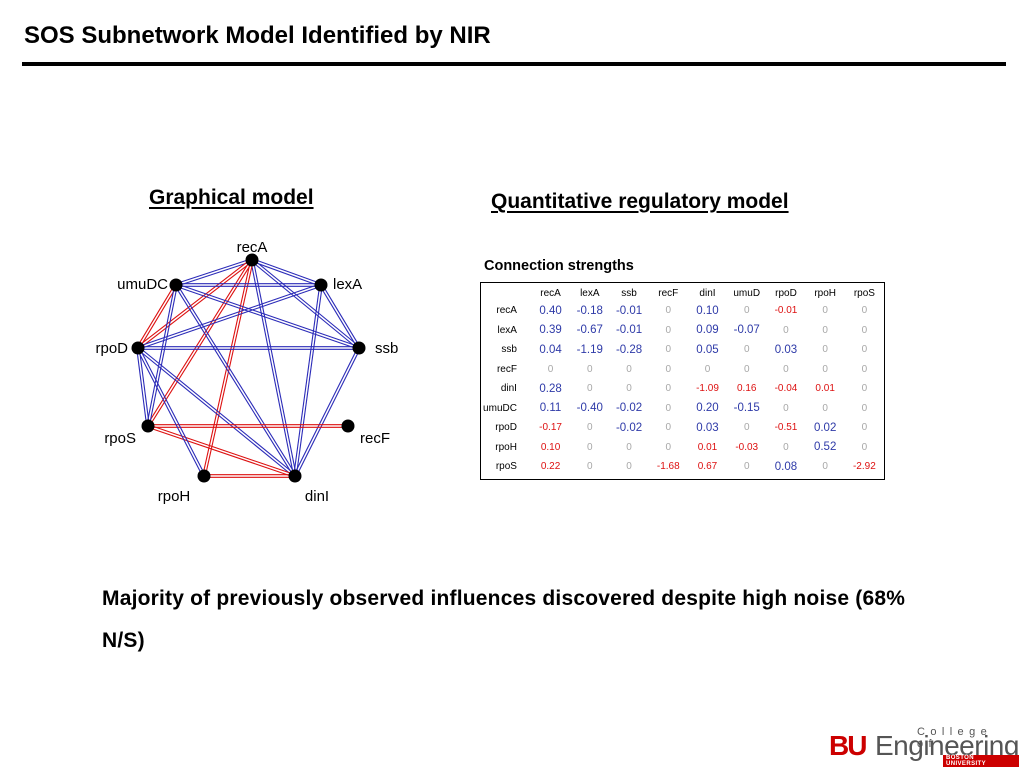 The width and height of the screenshot is (1024, 768). I want to click on node-label-dinI: dinI, so click(317, 496).